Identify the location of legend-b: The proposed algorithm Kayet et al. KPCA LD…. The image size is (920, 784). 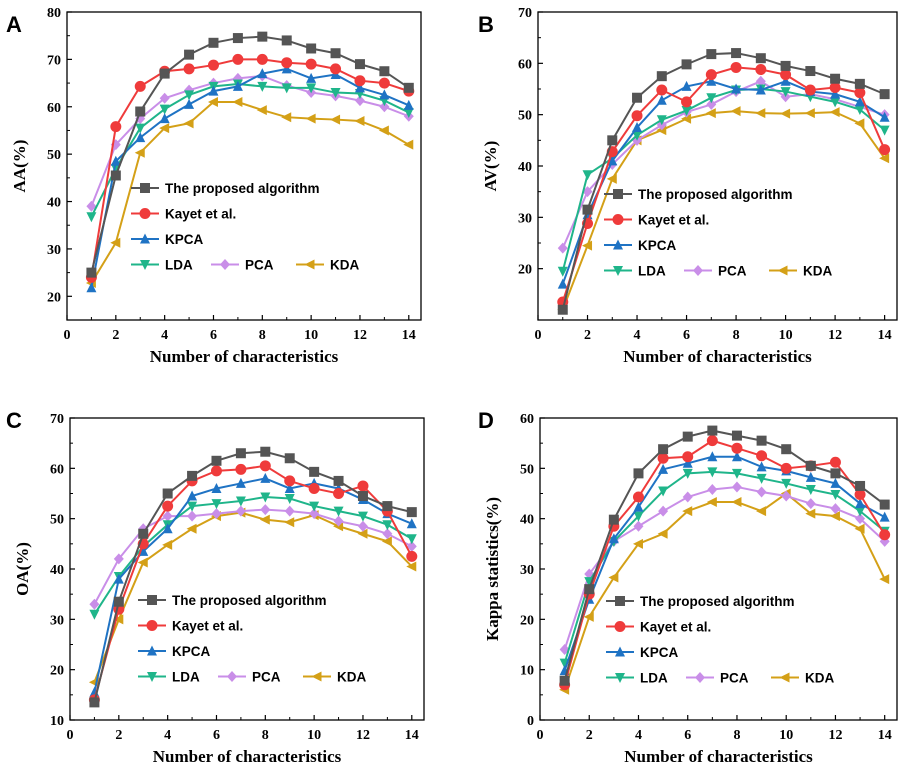
(718, 233).